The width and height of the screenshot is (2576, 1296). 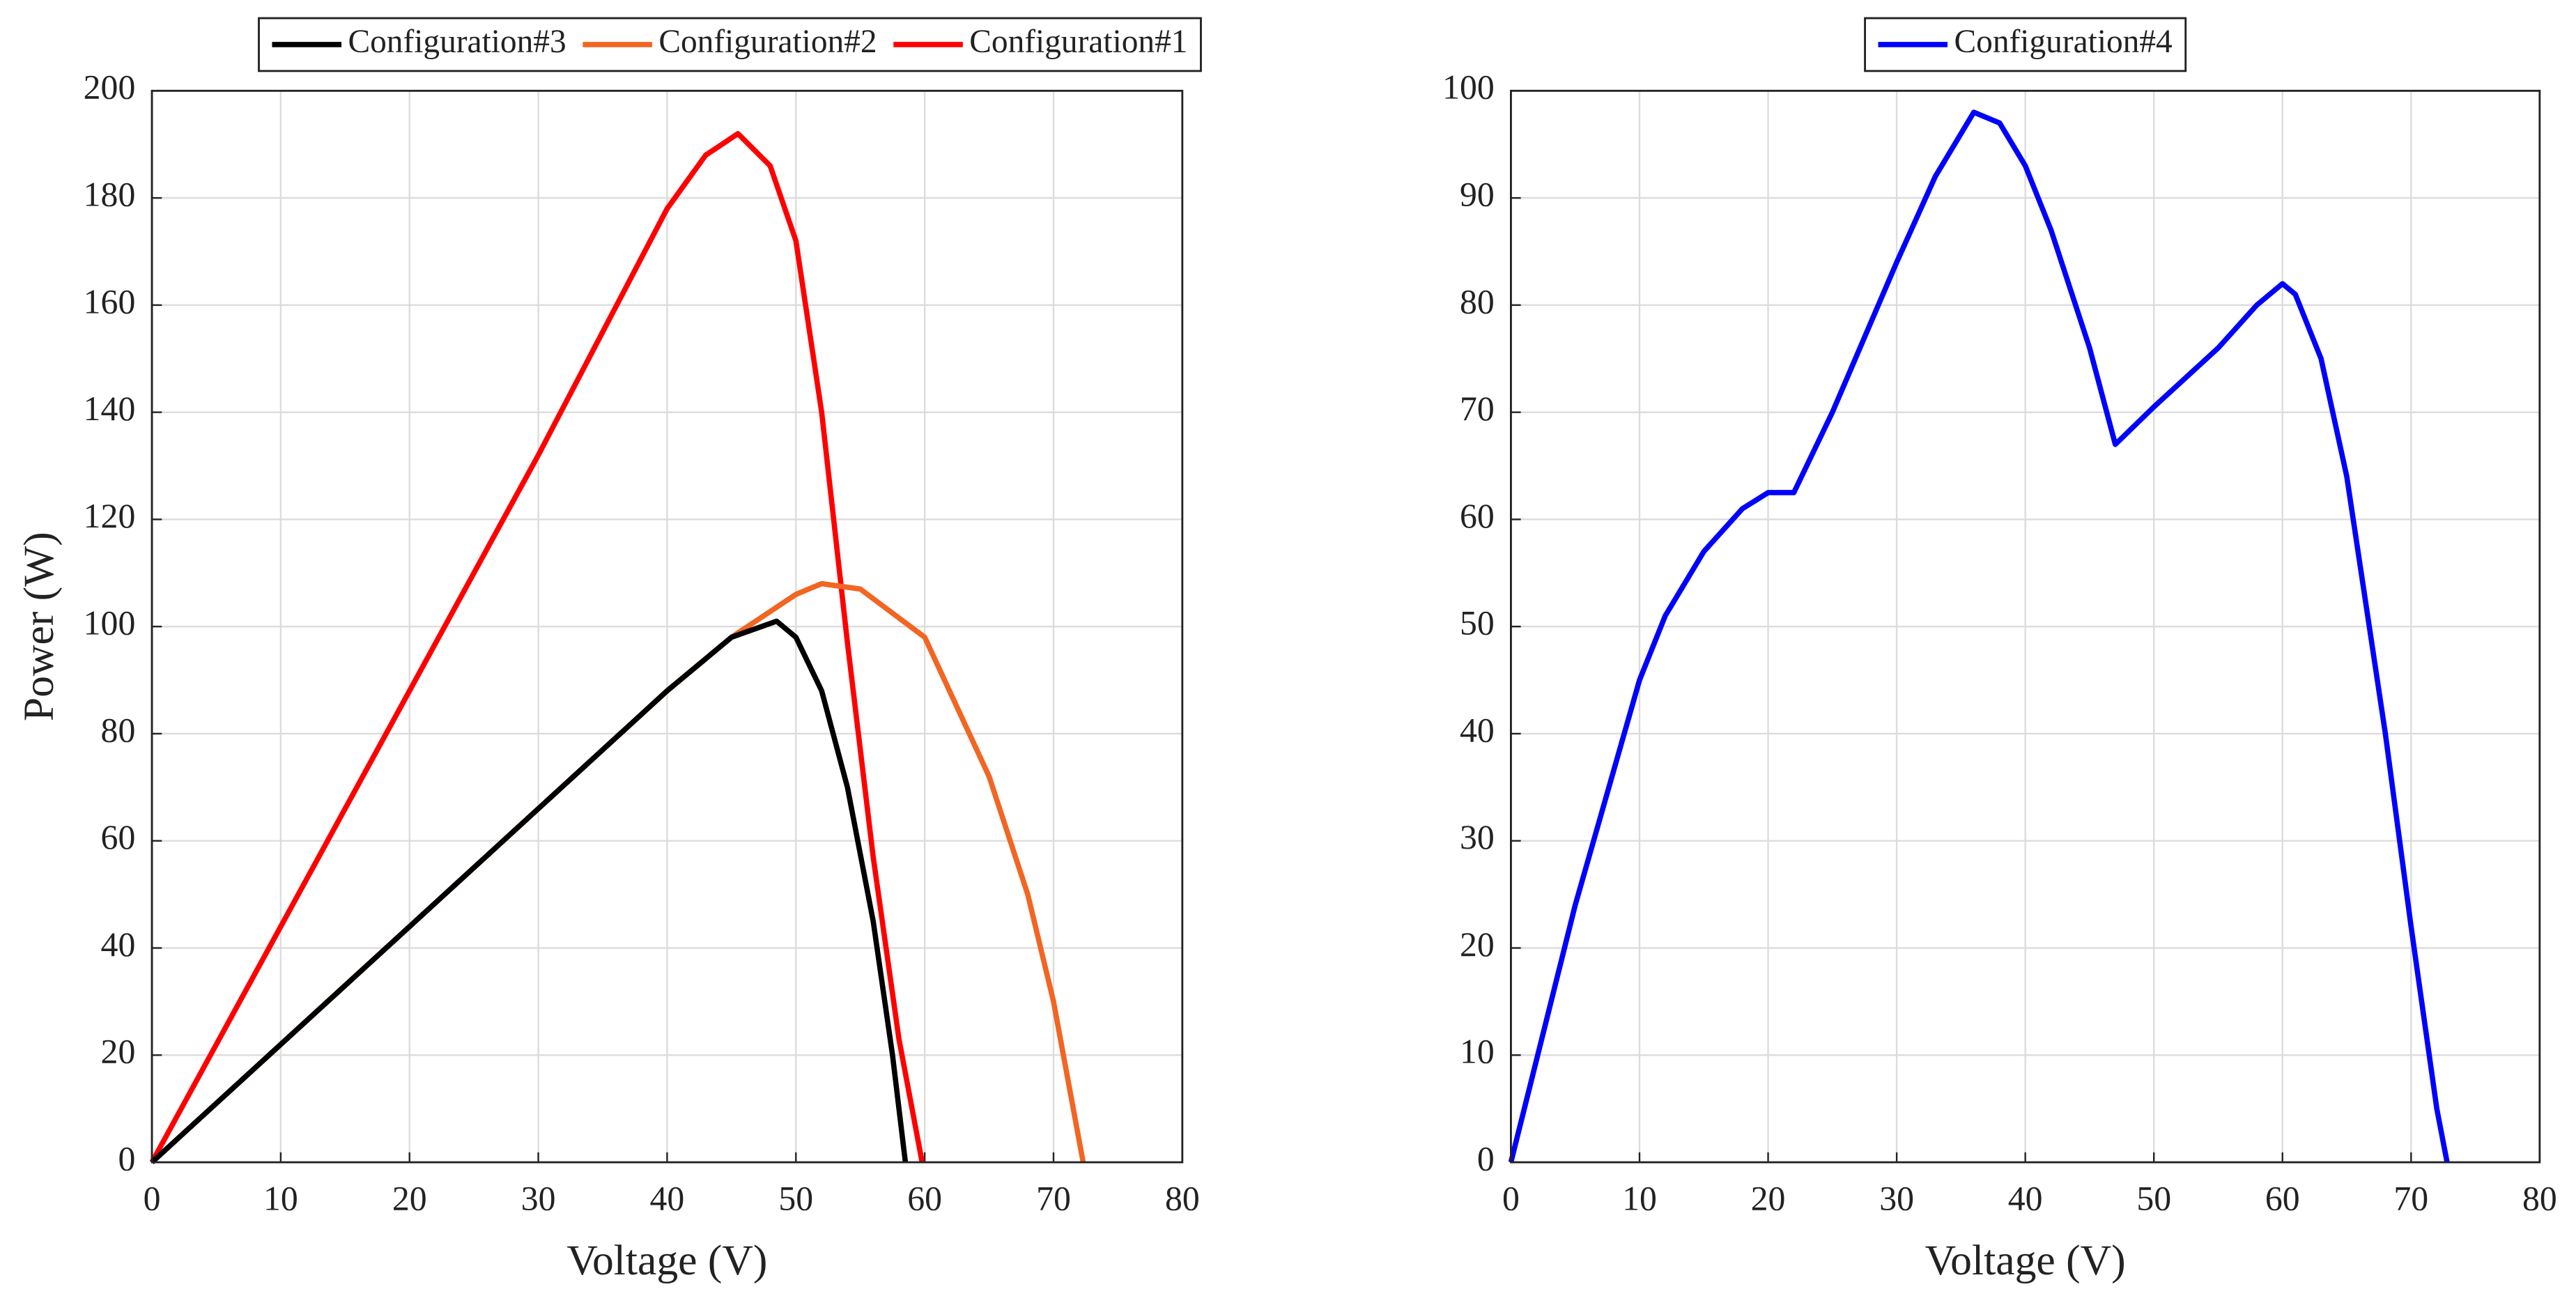 What do you see at coordinates (110, 195) in the screenshot?
I see `y-tick-label: 180` at bounding box center [110, 195].